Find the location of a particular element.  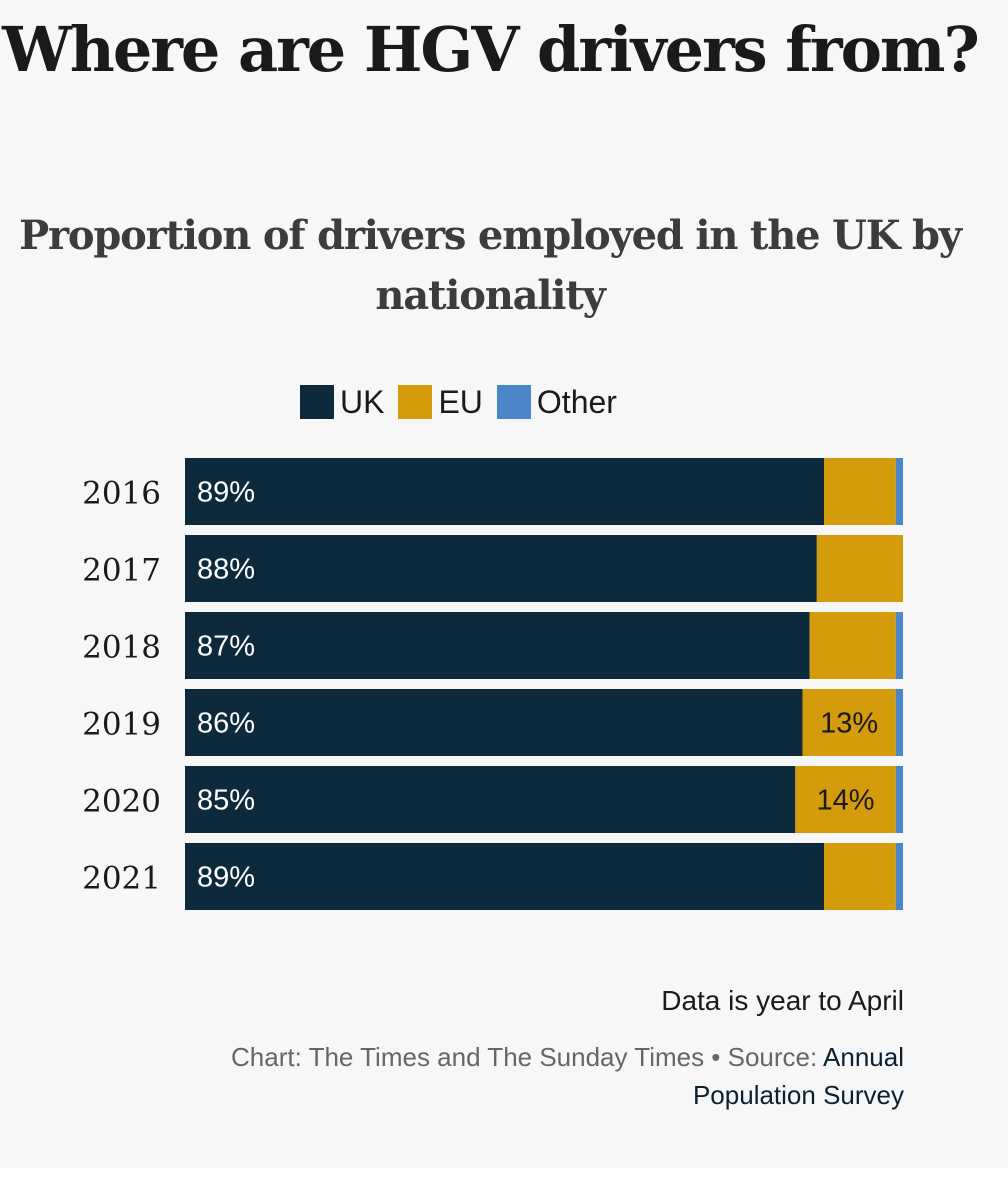

bar-2021-eu is located at coordinates (860, 876).